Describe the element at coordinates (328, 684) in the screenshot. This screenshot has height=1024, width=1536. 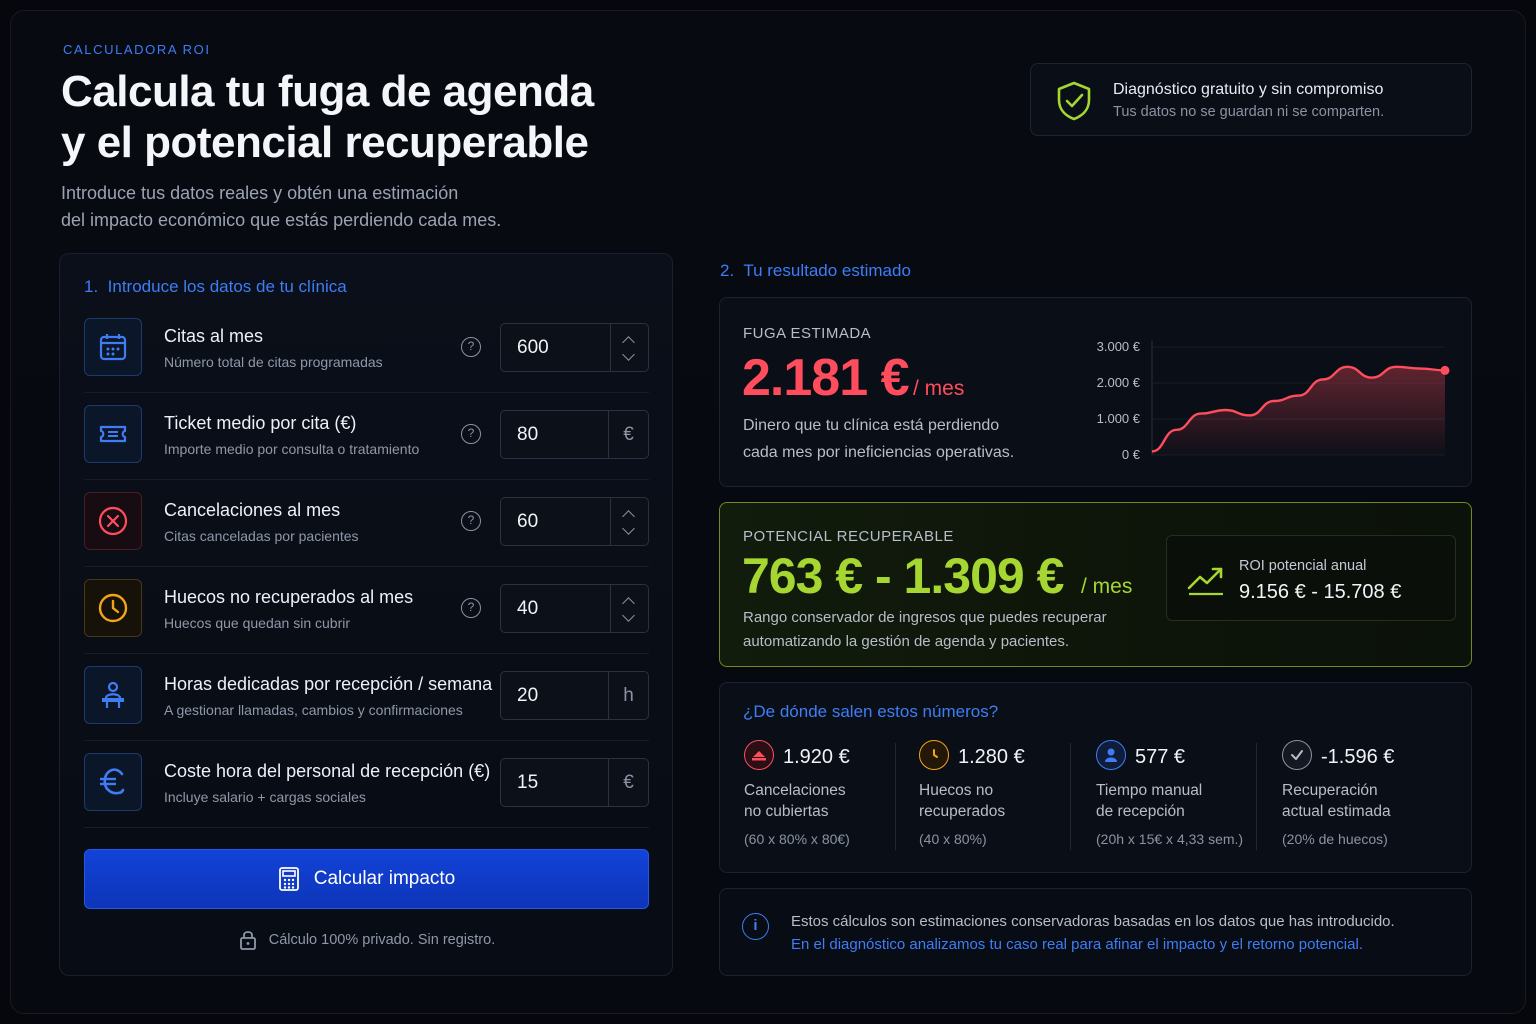
I see `row-label: Horas dedicadas por recepción / semana` at that location.